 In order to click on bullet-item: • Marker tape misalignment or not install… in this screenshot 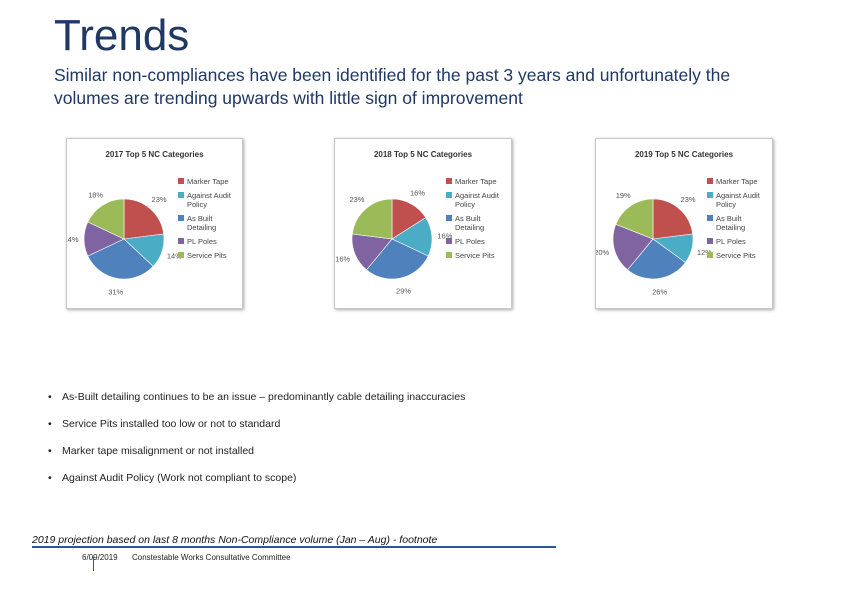, I will do `click(328, 457)`.